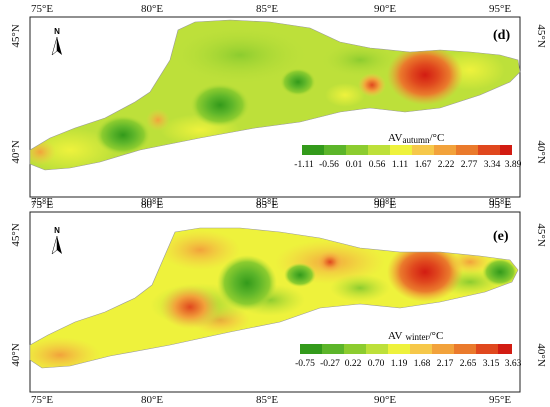 Image resolution: width=550 pixels, height=407 pixels. What do you see at coordinates (267, 400) in the screenshot?
I see `panel-e-bottom-label-85: 85°E` at bounding box center [267, 400].